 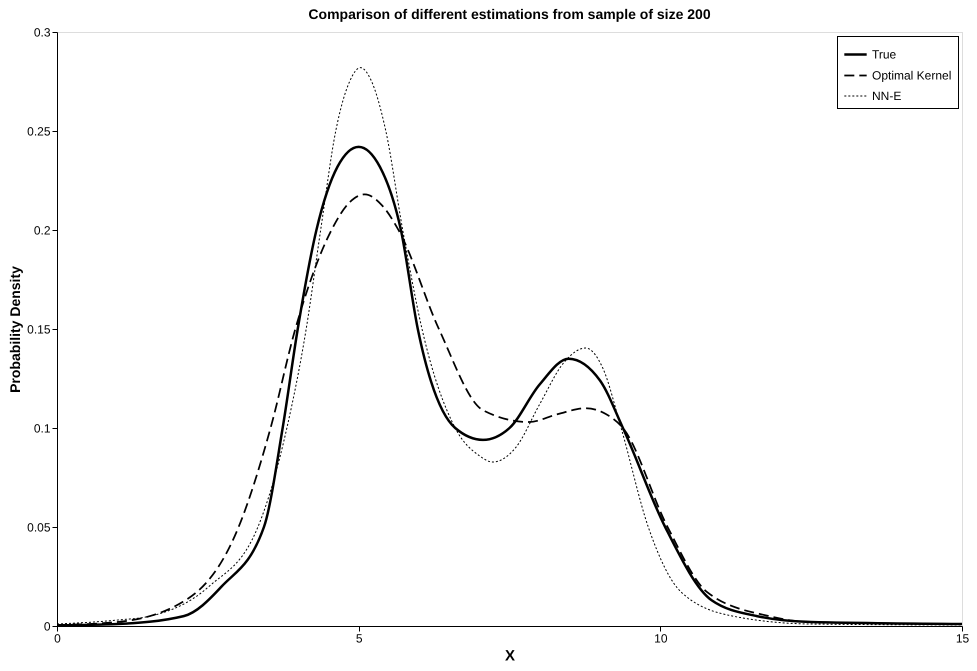 What do you see at coordinates (58, 639) in the screenshot?
I see `x-tick-label: 0` at bounding box center [58, 639].